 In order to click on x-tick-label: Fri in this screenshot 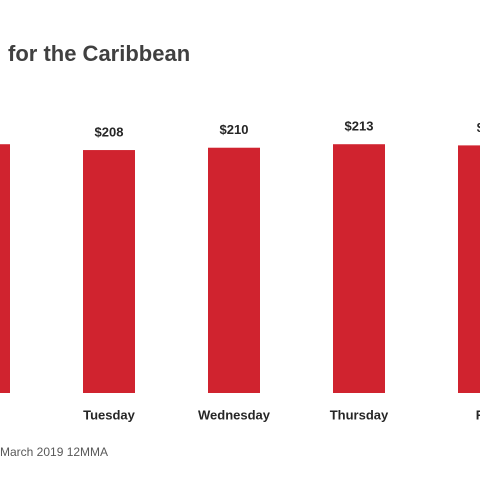, I will do `click(478, 414)`.